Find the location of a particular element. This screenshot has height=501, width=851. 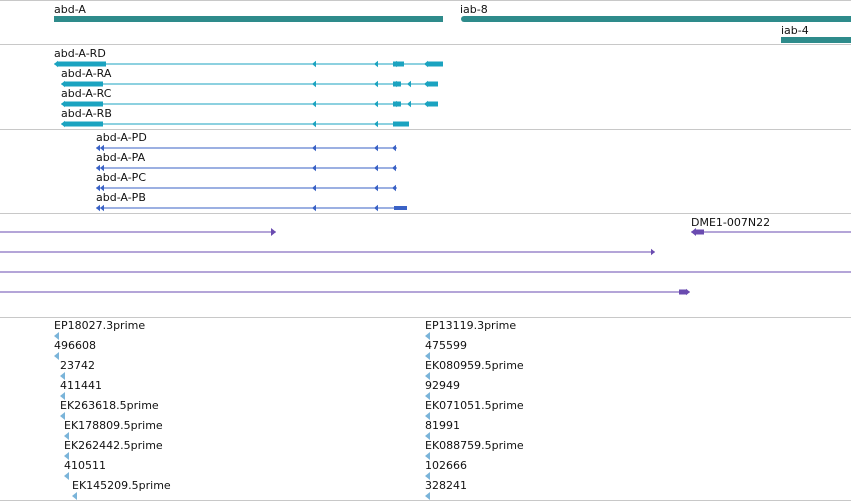

est-label: EK088759.5prime is located at coordinates (474, 445).